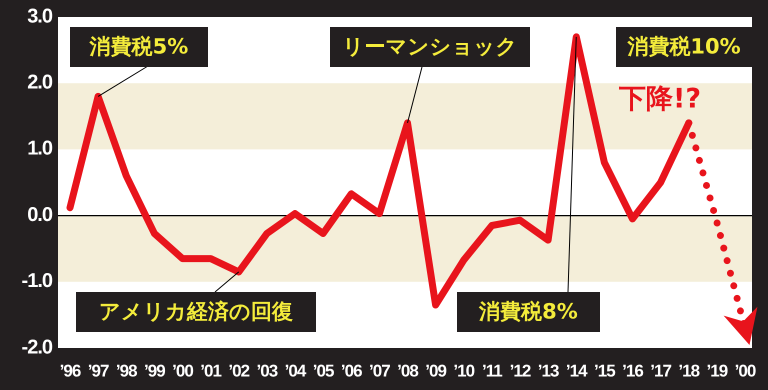  Describe the element at coordinates (407, 370) in the screenshot. I see `x-tick-label: ’08` at that location.